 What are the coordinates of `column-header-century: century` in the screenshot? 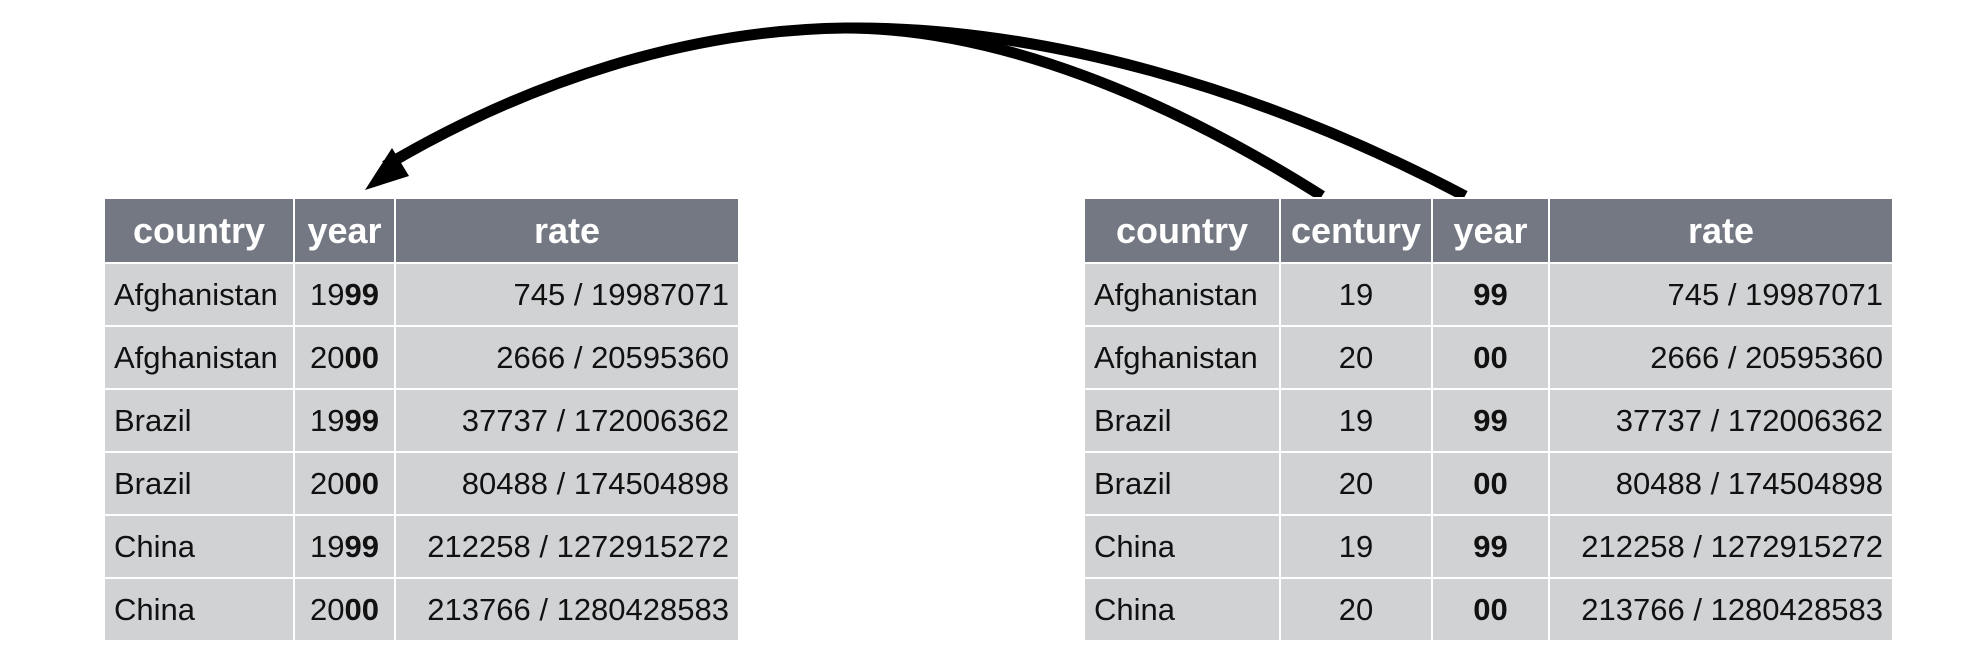 It's located at (1356, 230).